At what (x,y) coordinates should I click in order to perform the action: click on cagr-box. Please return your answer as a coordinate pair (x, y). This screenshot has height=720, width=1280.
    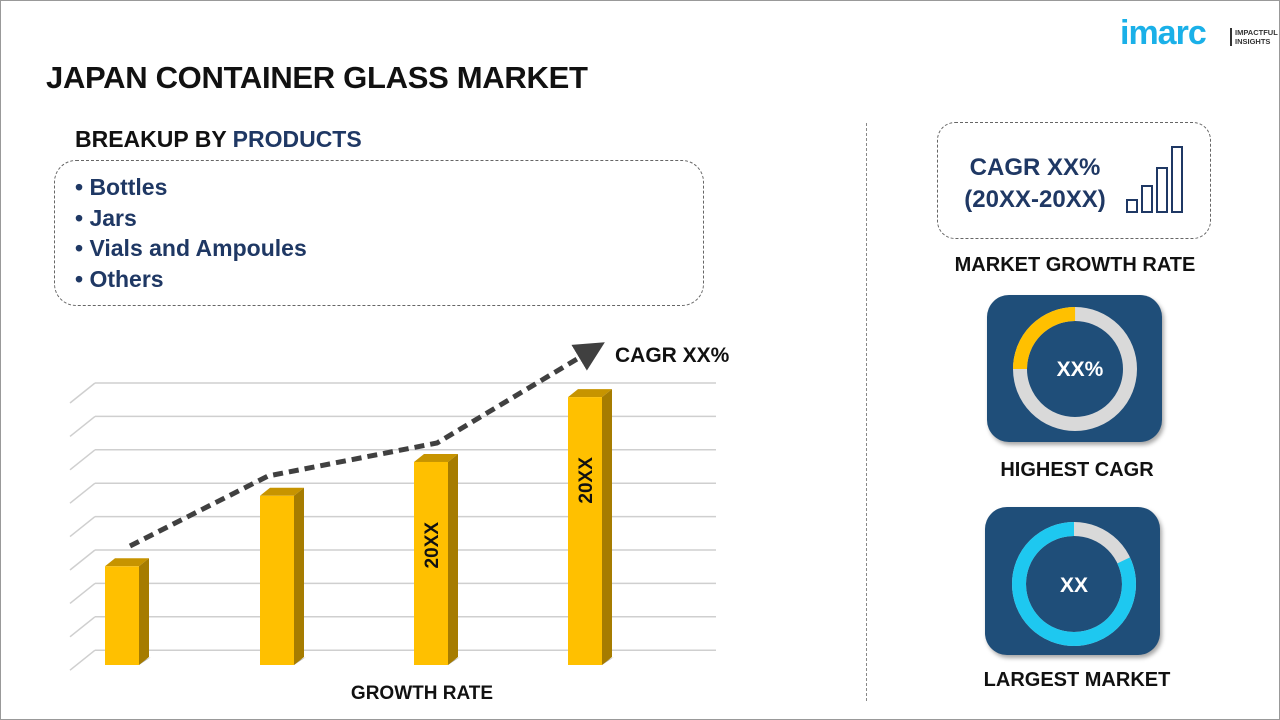
    Looking at the image, I should click on (1074, 180).